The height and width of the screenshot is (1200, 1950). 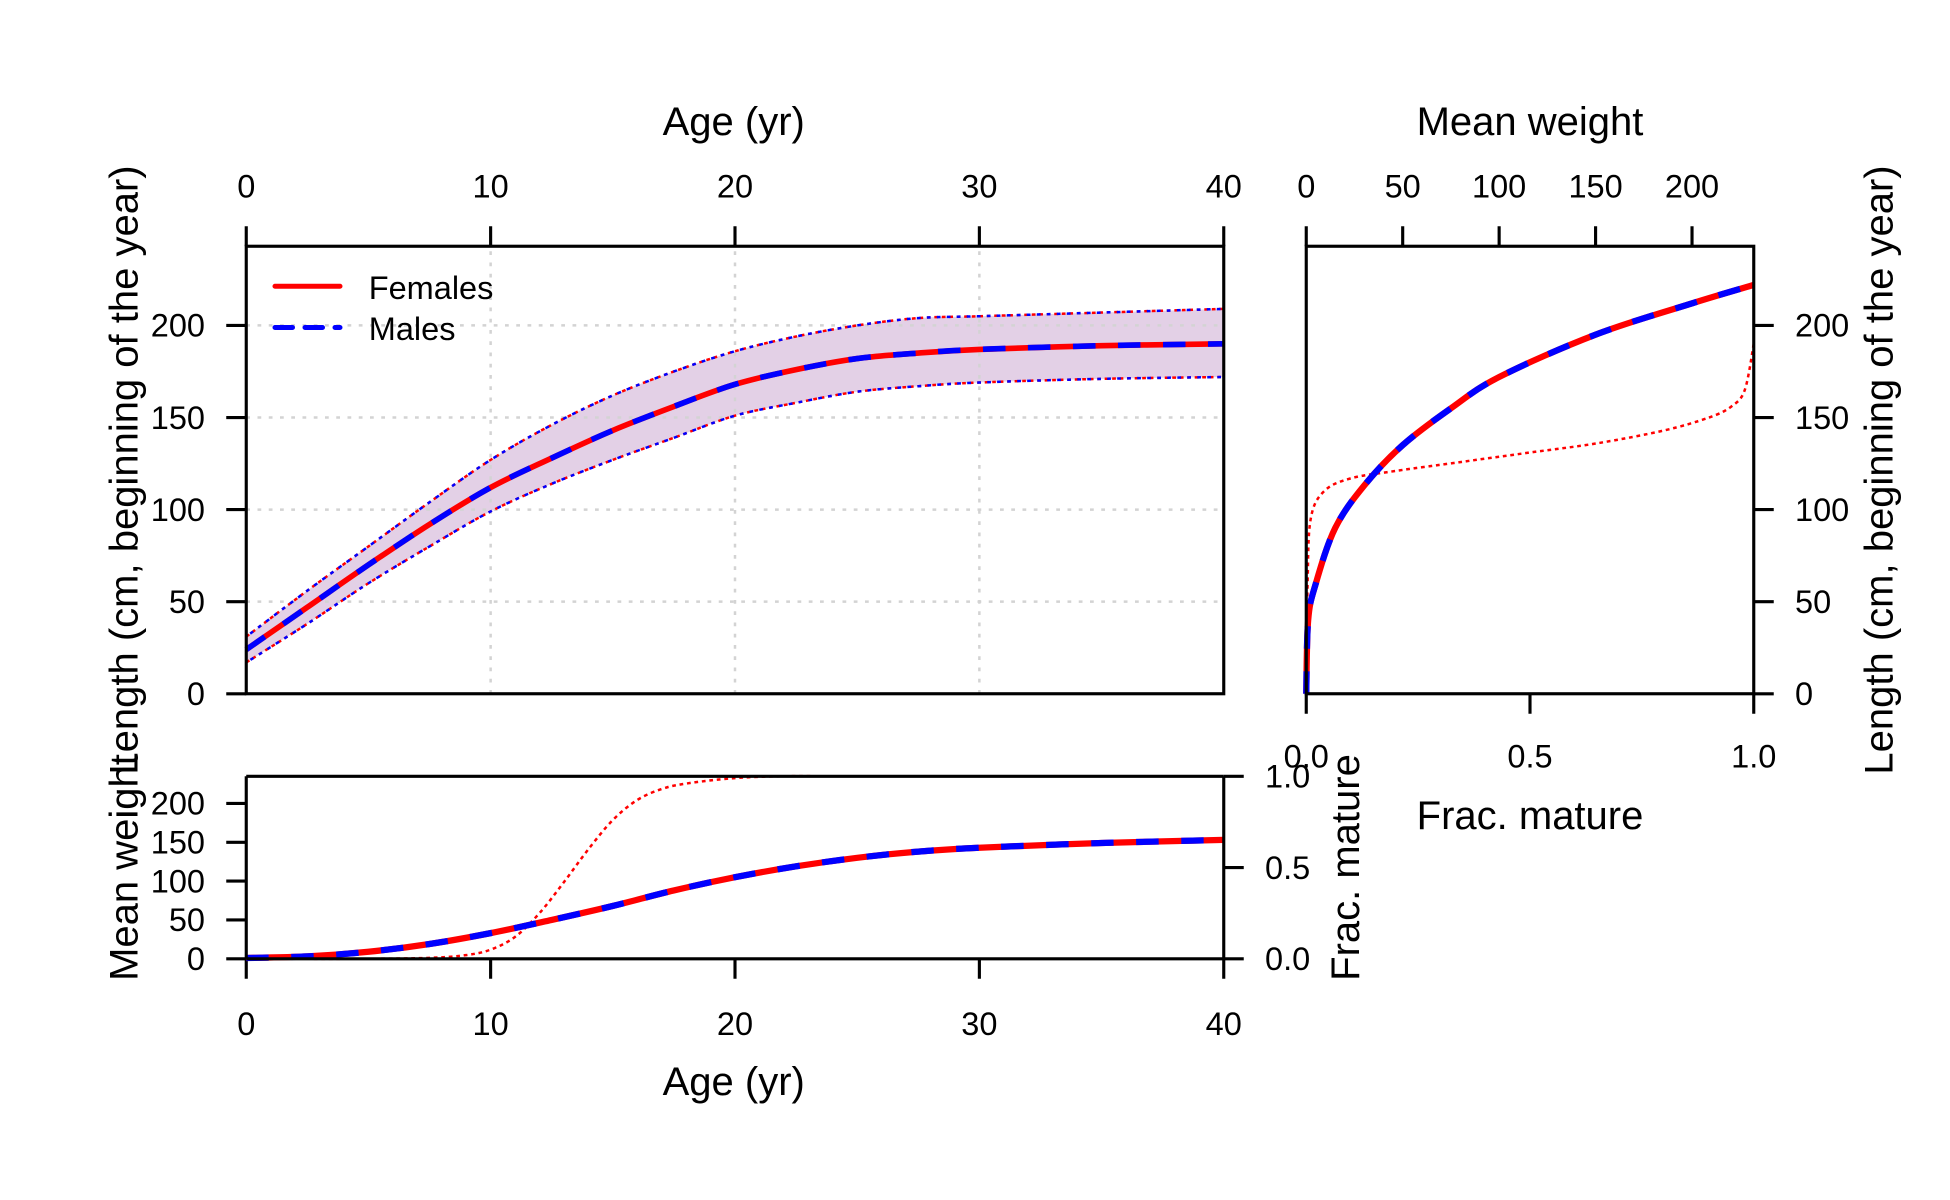 What do you see at coordinates (979, 187) in the screenshot?
I see `x-tick-label-top: 30` at bounding box center [979, 187].